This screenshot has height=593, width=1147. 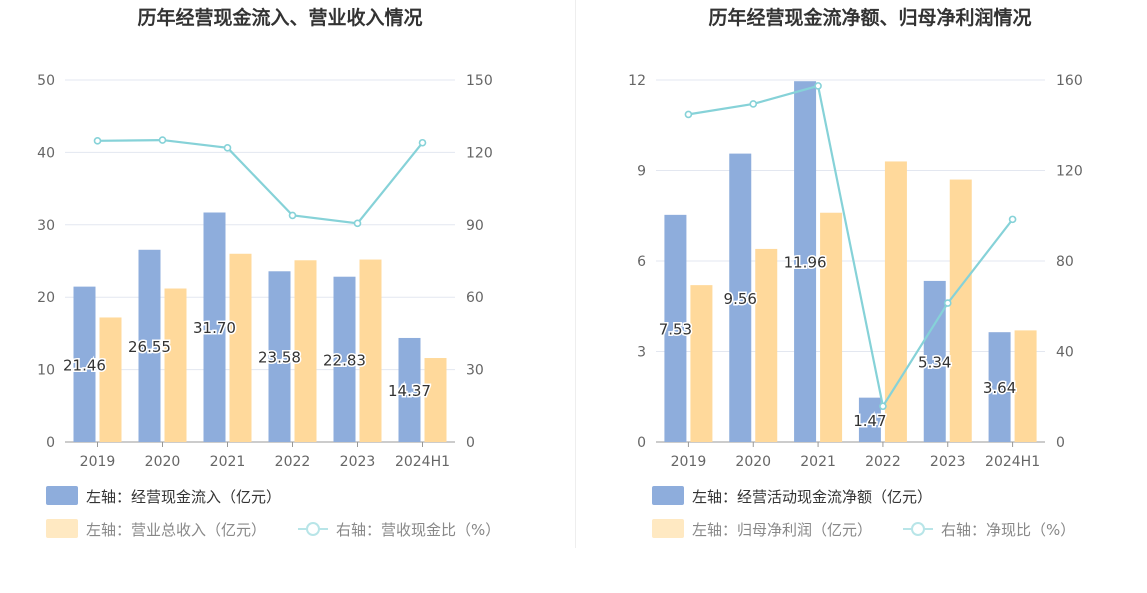 I want to click on bar-data-label: 11.96, so click(x=805, y=263).